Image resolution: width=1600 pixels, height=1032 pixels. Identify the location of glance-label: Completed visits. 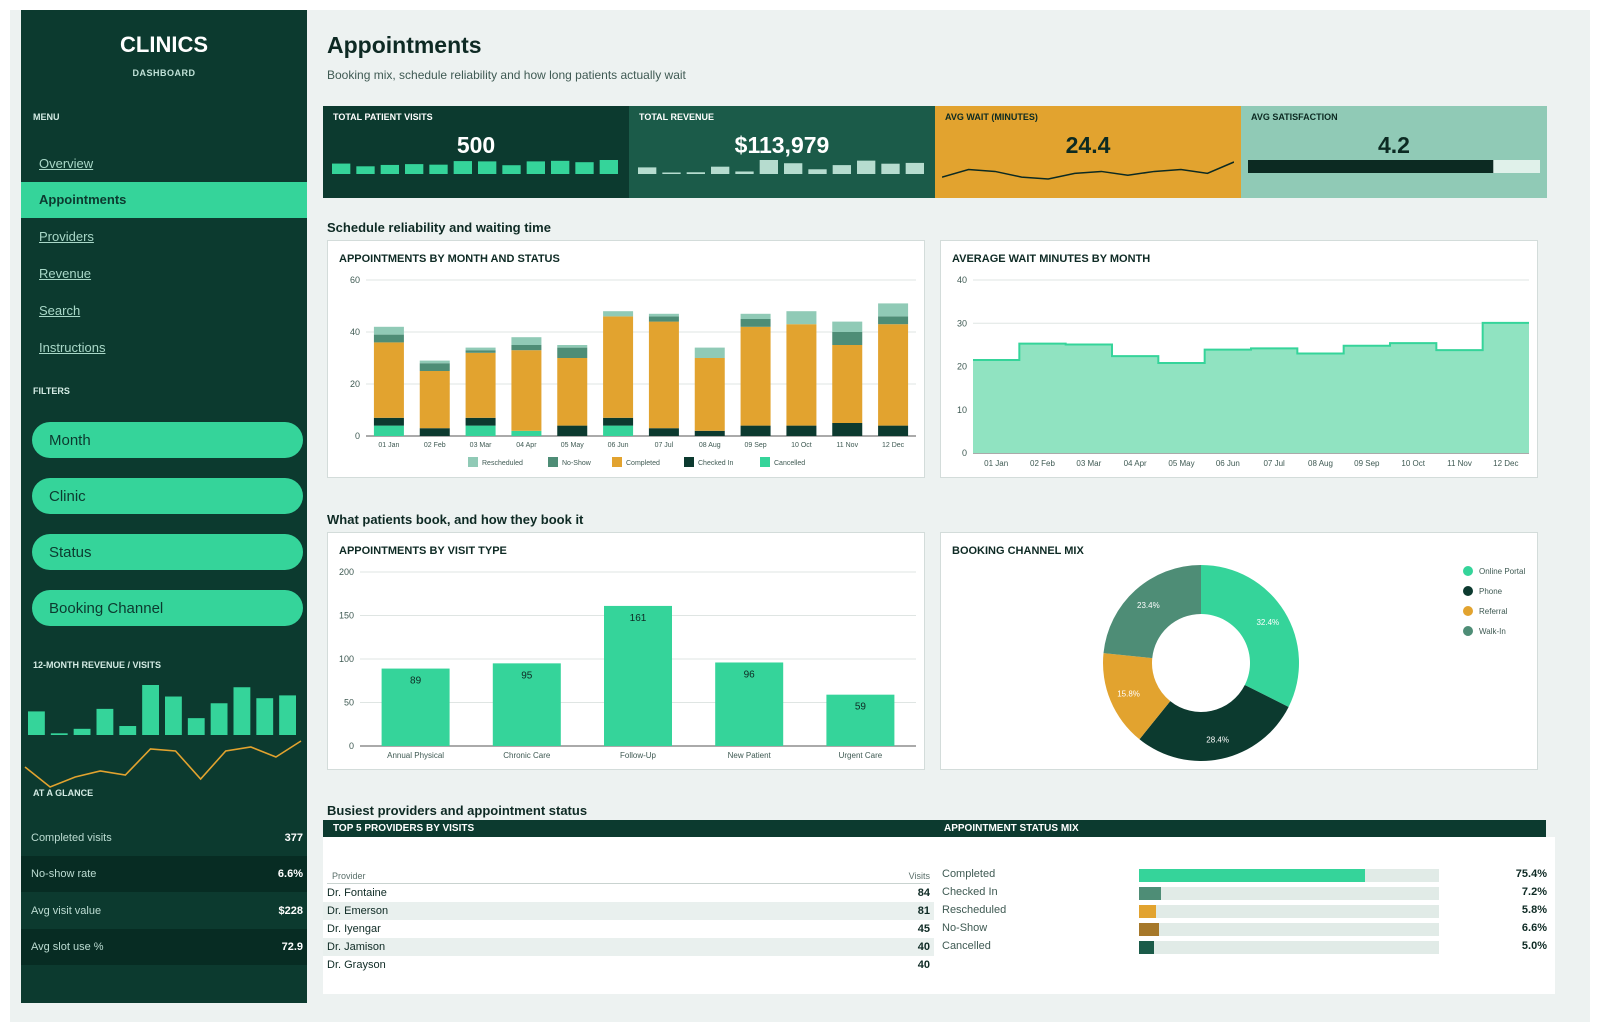
(71, 838).